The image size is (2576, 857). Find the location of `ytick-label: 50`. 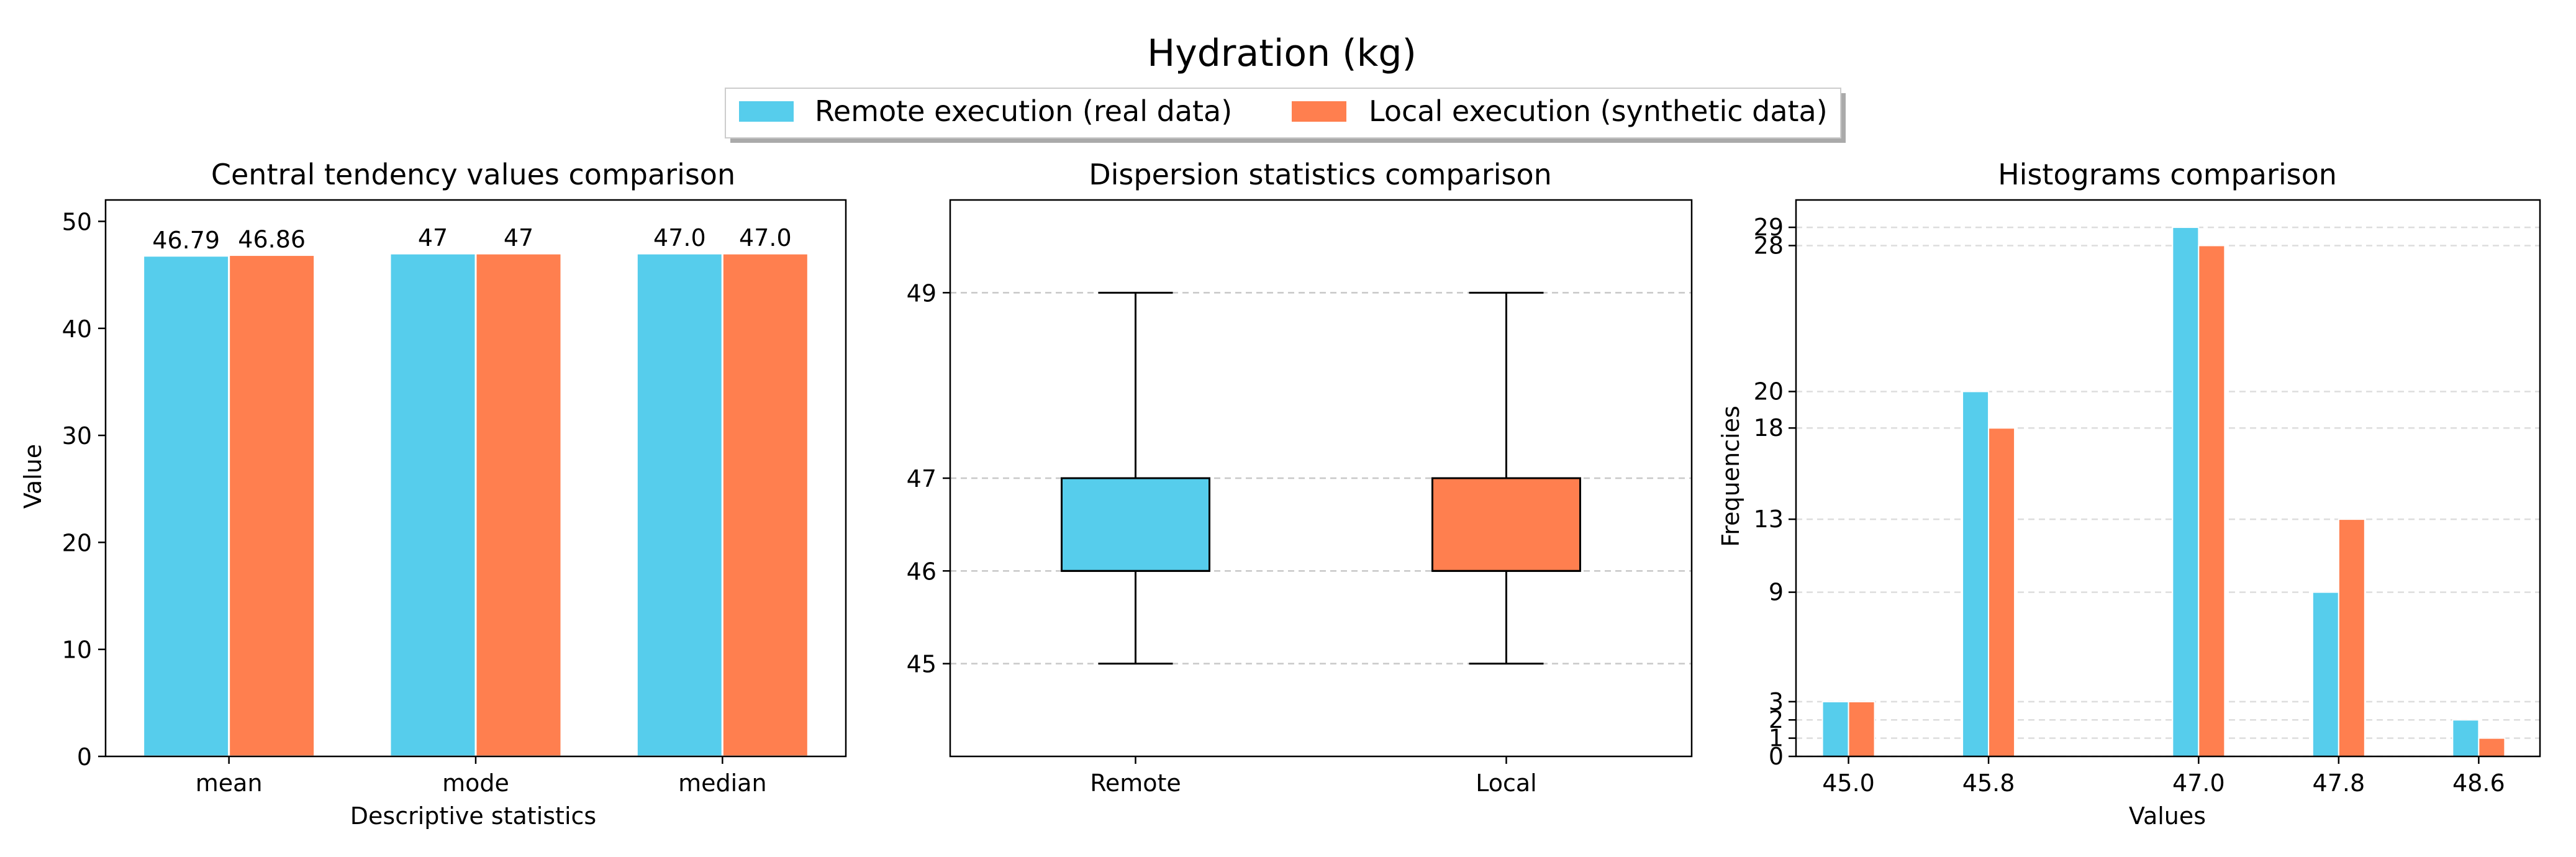

ytick-label: 50 is located at coordinates (77, 221).